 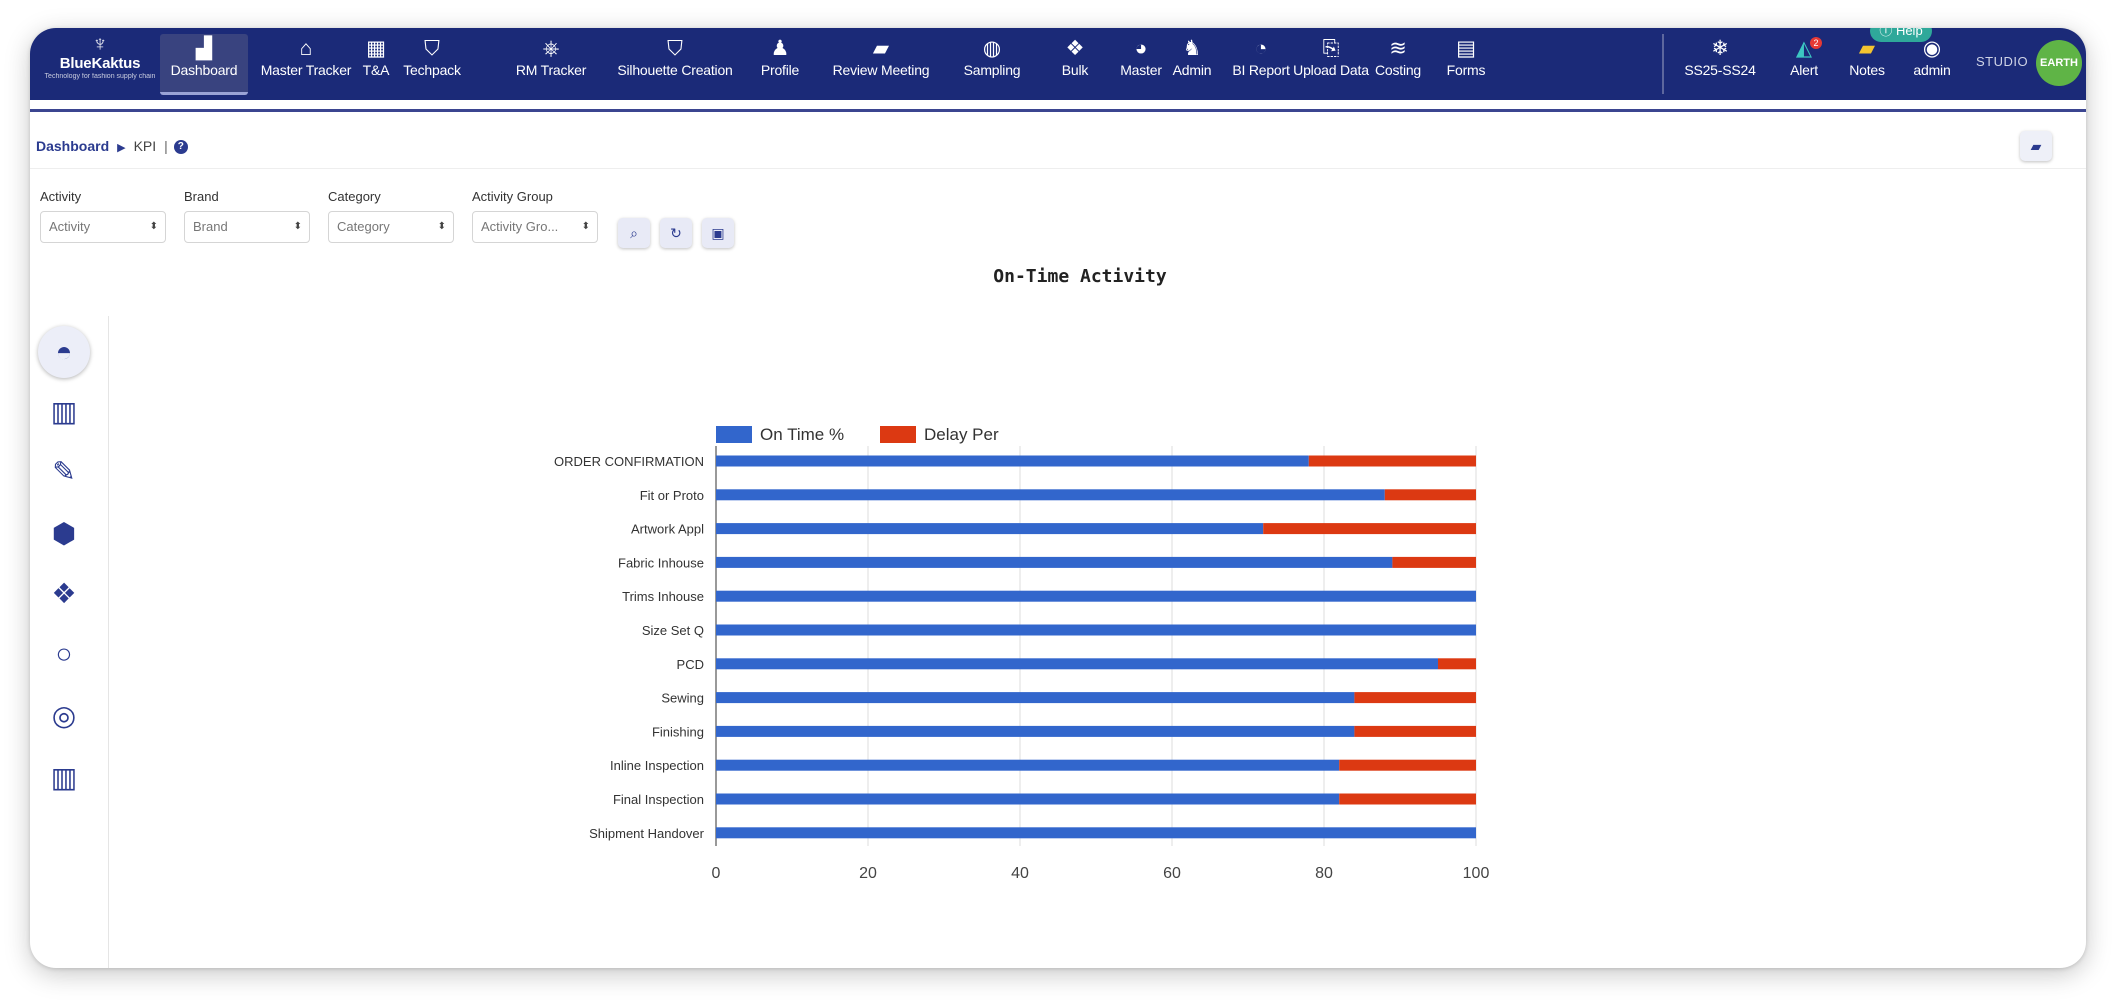 I want to click on bar-on-time-sewing, so click(x=1035, y=698).